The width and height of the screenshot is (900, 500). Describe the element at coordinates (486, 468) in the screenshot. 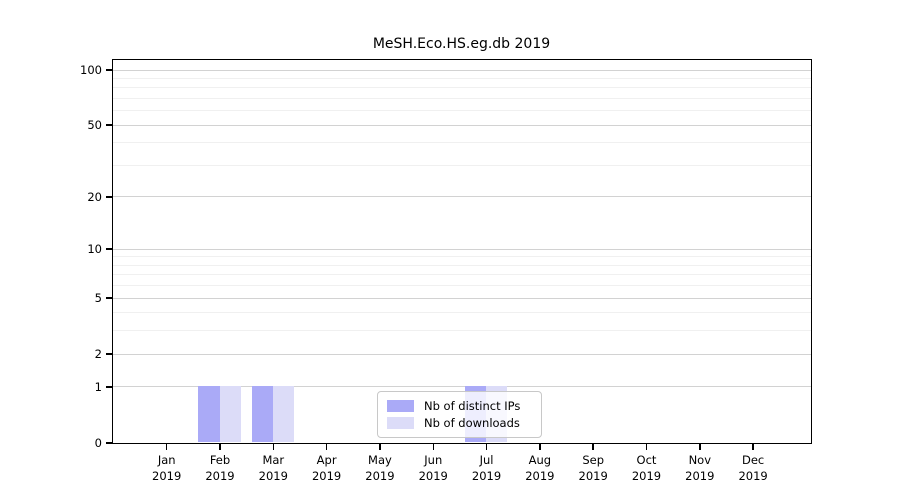

I see `x-axis-tick-label: Jul 2019` at that location.